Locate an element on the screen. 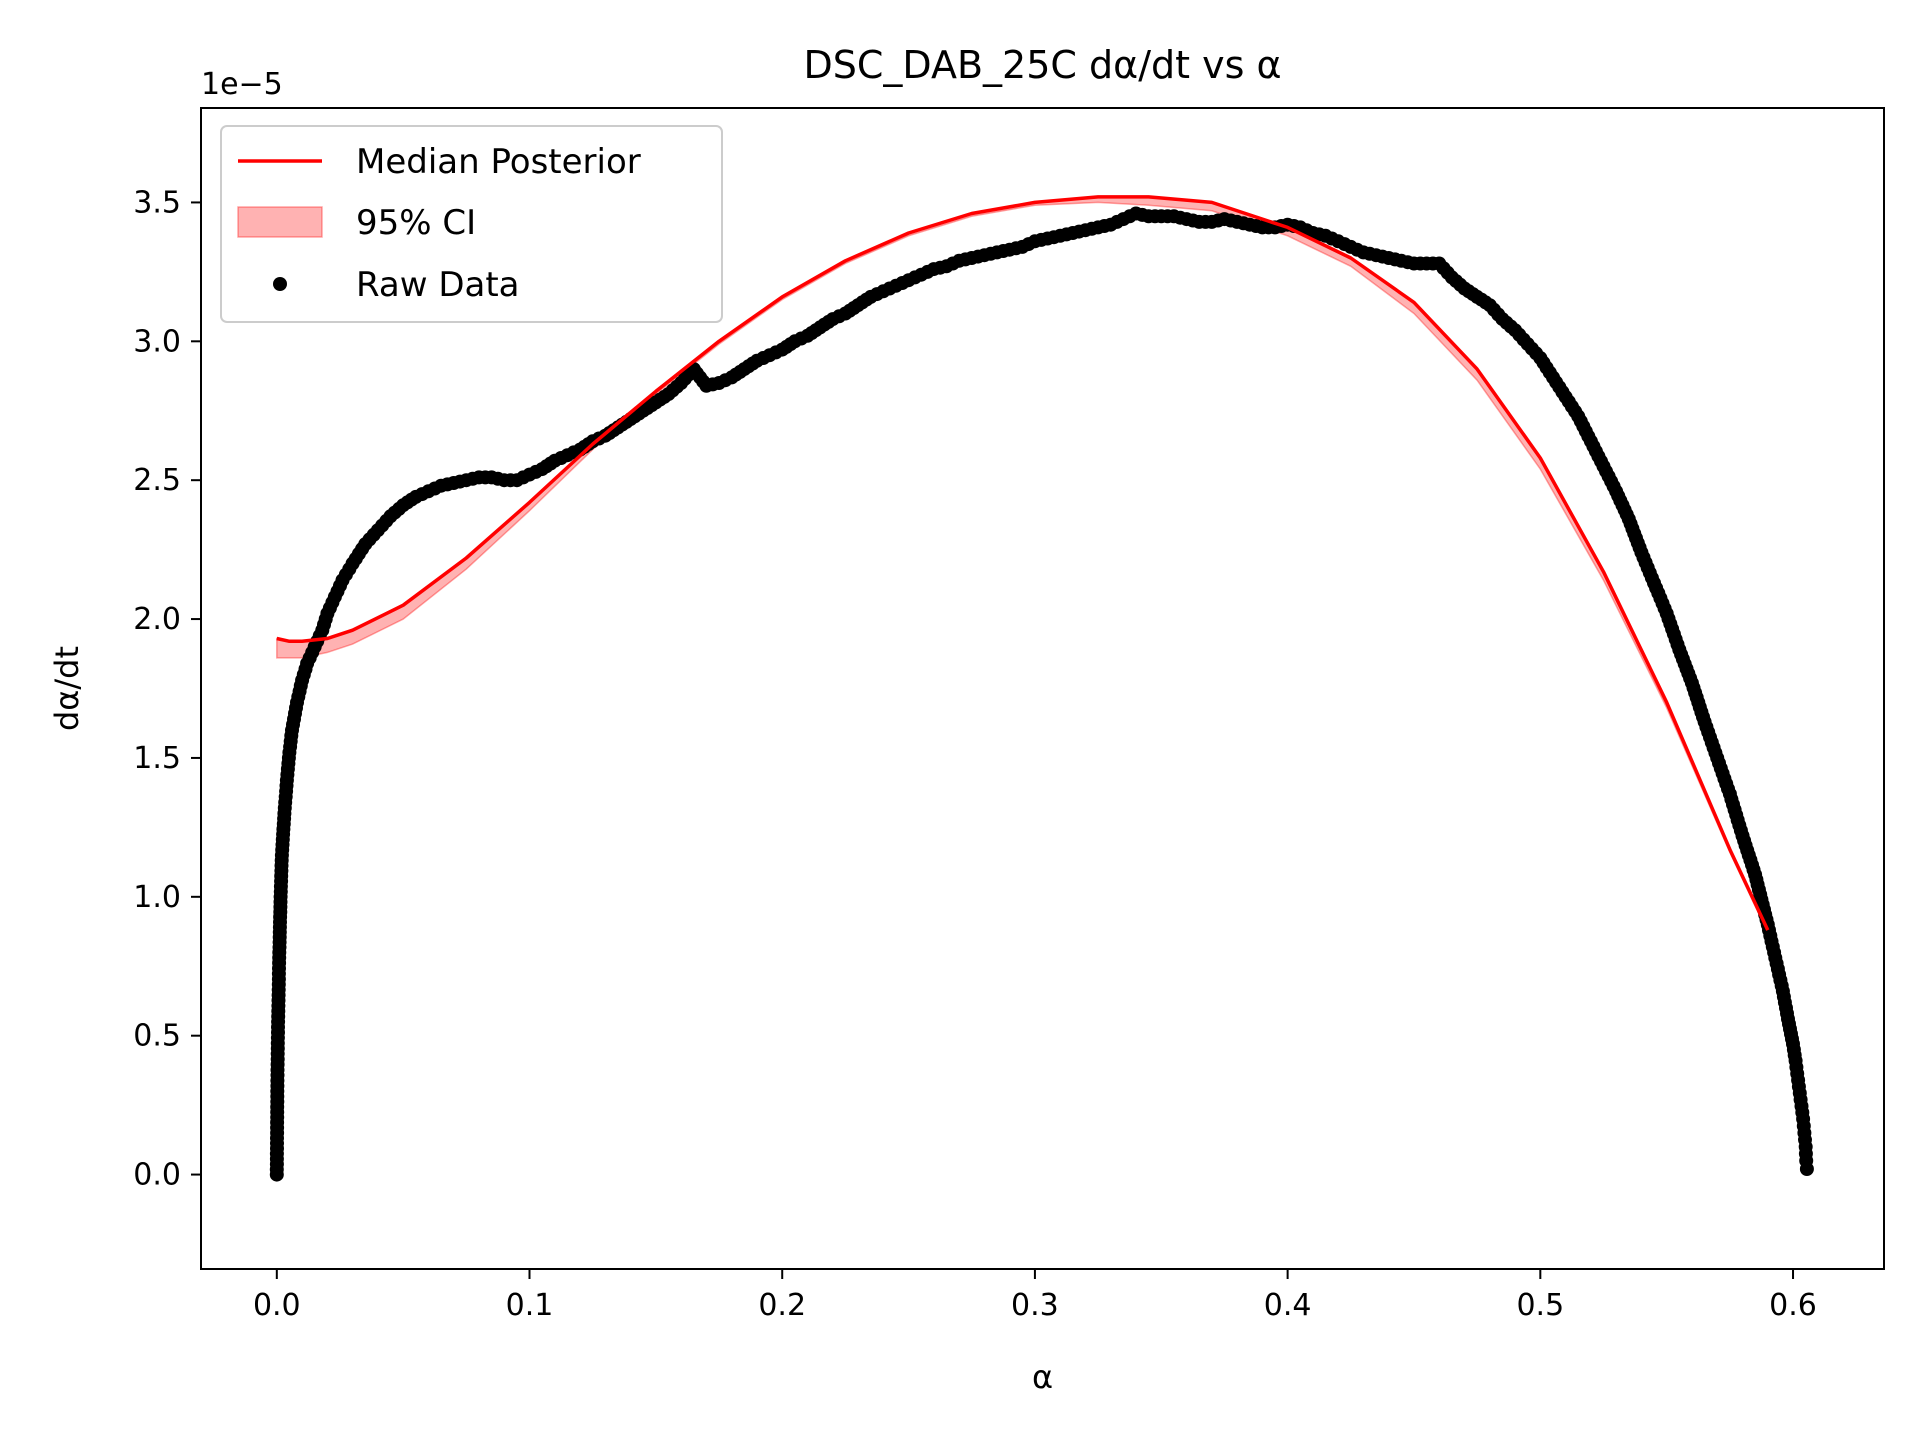 The width and height of the screenshot is (1920, 1440). legend-ci-label: 95% CI is located at coordinates (416, 223).